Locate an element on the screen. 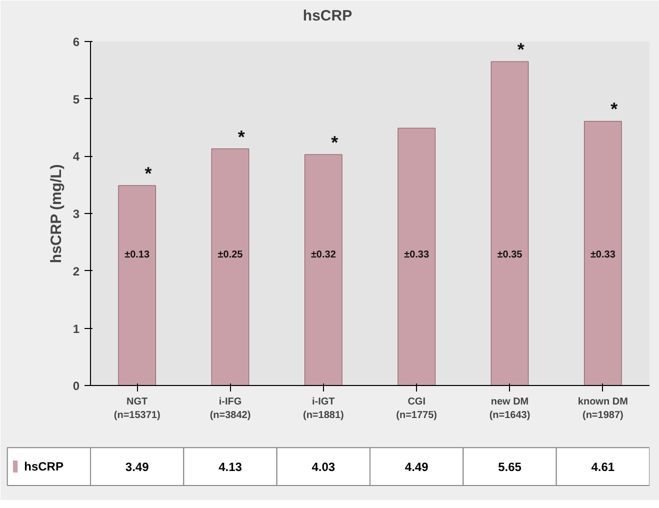  chart-title: hsCRP is located at coordinates (327, 16).